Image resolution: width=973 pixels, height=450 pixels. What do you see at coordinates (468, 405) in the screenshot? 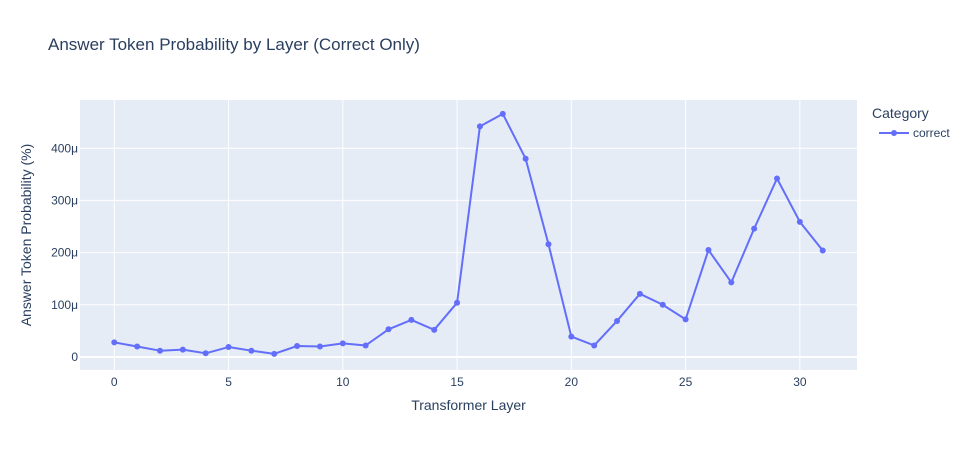
I see `x-axis-title: Transformer Layer` at bounding box center [468, 405].